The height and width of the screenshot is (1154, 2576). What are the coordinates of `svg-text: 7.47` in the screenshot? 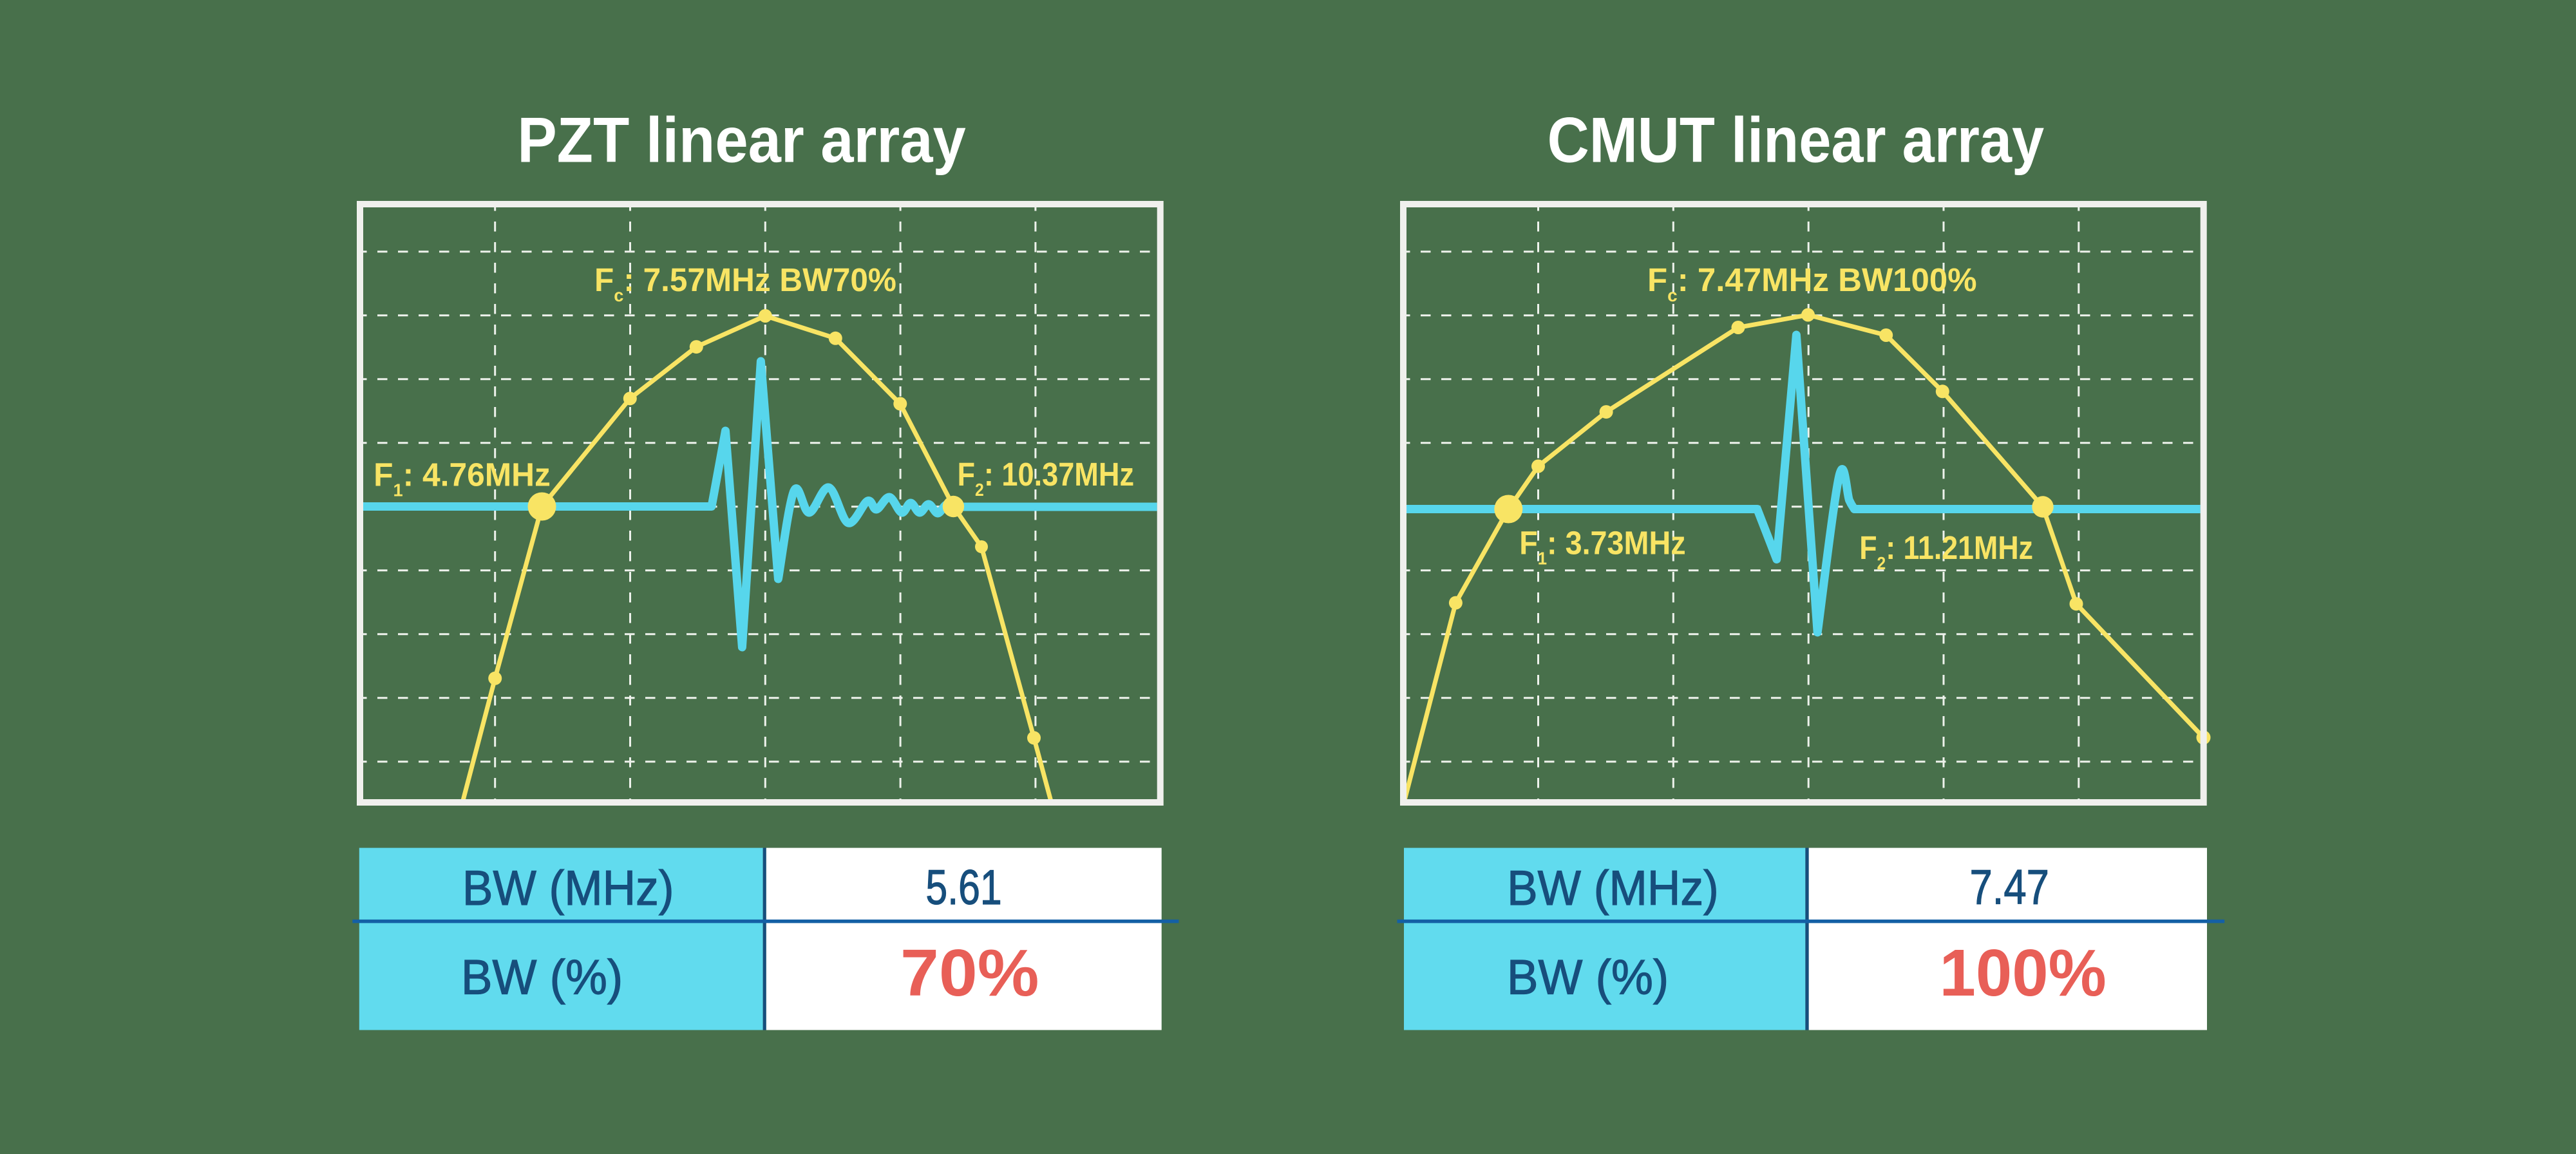 It's located at (2010, 887).